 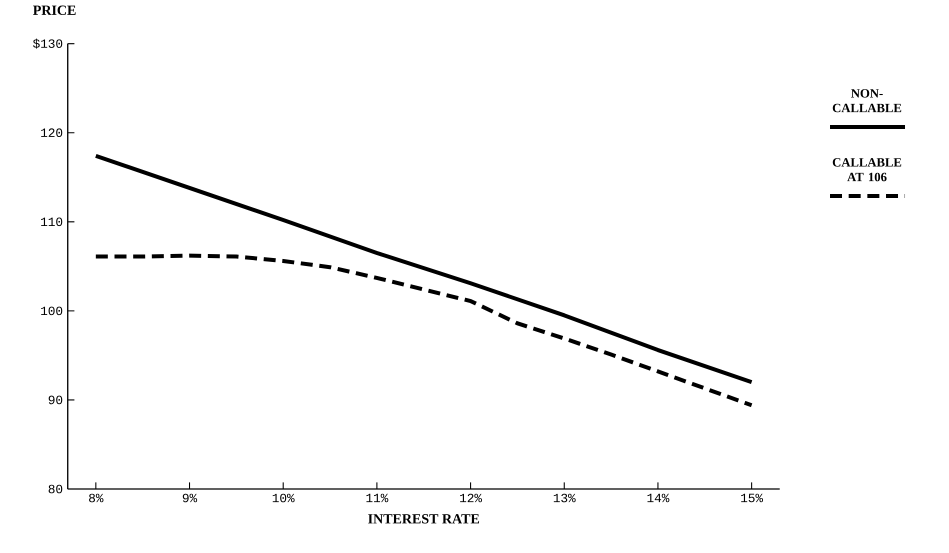 What do you see at coordinates (565, 498) in the screenshot?
I see `x-tick-label: 13%` at bounding box center [565, 498].